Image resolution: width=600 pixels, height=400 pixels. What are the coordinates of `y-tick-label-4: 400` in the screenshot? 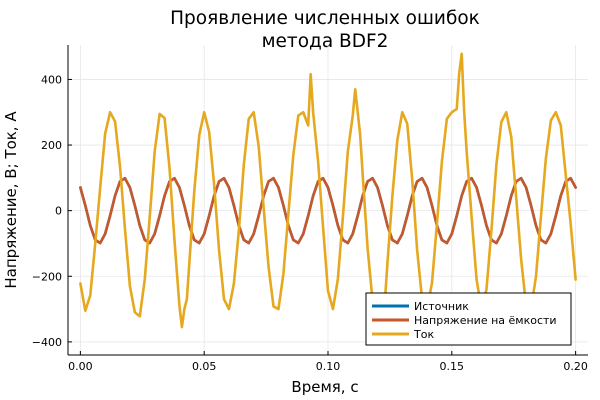 It's located at (51, 79).